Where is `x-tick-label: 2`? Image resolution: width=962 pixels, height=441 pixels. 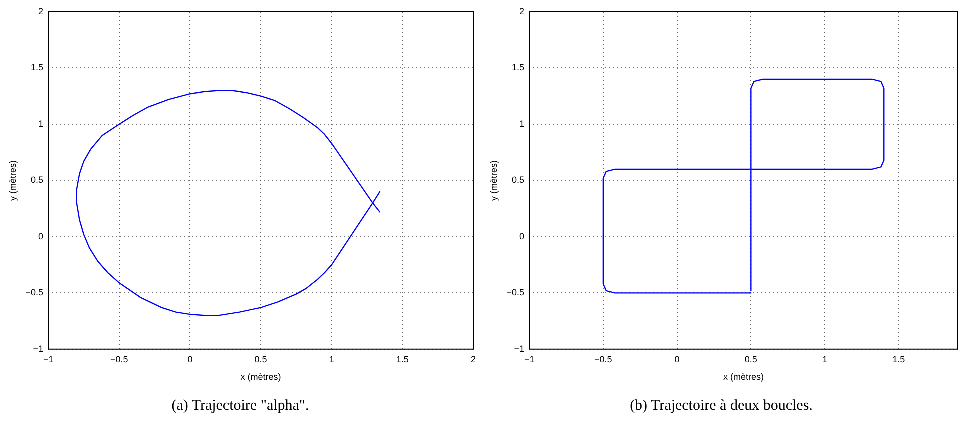
x-tick-label: 2 is located at coordinates (473, 359).